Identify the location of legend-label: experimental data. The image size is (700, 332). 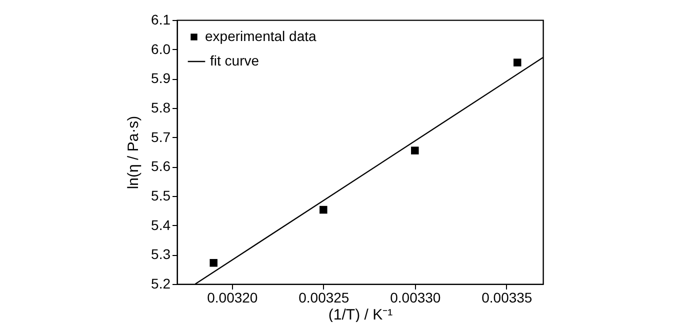
(261, 36).